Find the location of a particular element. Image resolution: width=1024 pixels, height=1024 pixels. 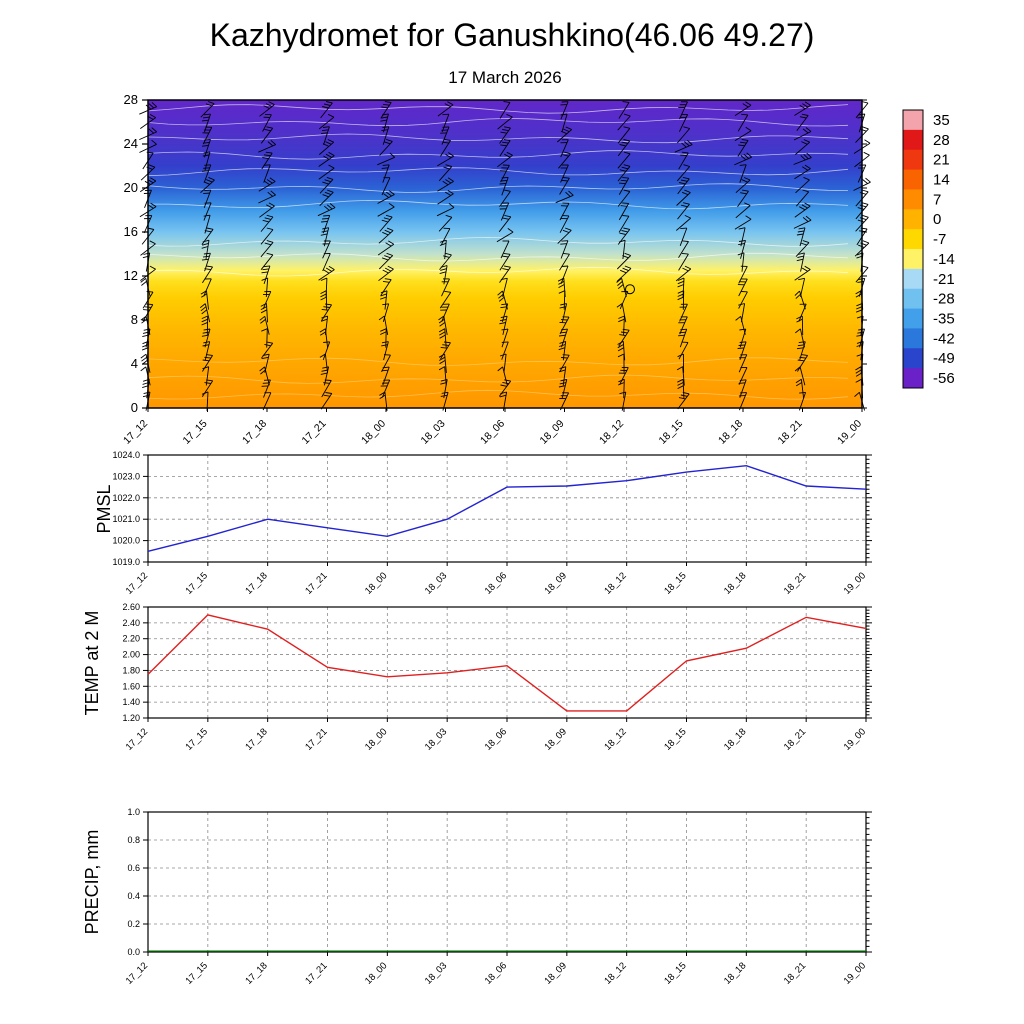

y-tick-label: 1020.0 is located at coordinates (126, 541).